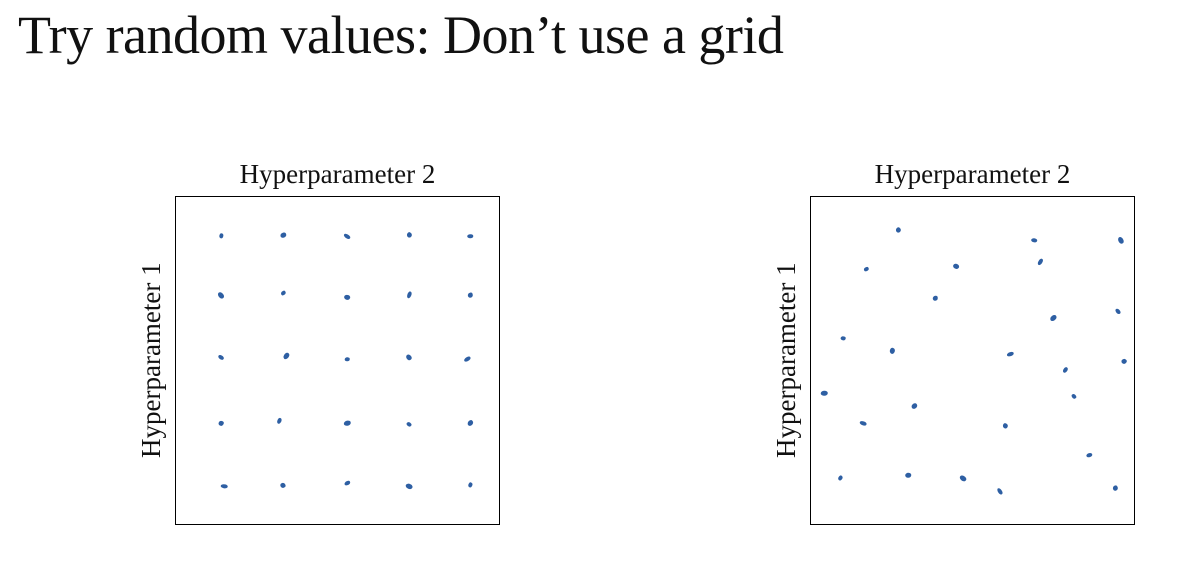  I want to click on random-search-top-axis-label: Hyperparameter 2, so click(972, 174).